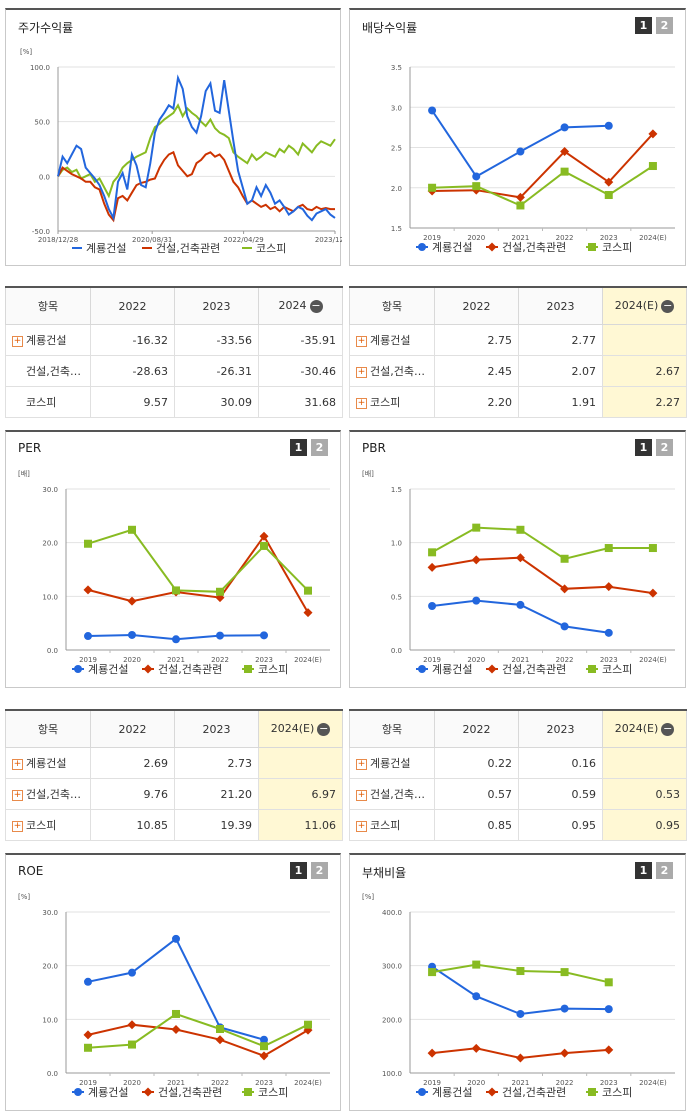  What do you see at coordinates (308, 1083) in the screenshot?
I see `x-tick-label: 2024(E)` at bounding box center [308, 1083].